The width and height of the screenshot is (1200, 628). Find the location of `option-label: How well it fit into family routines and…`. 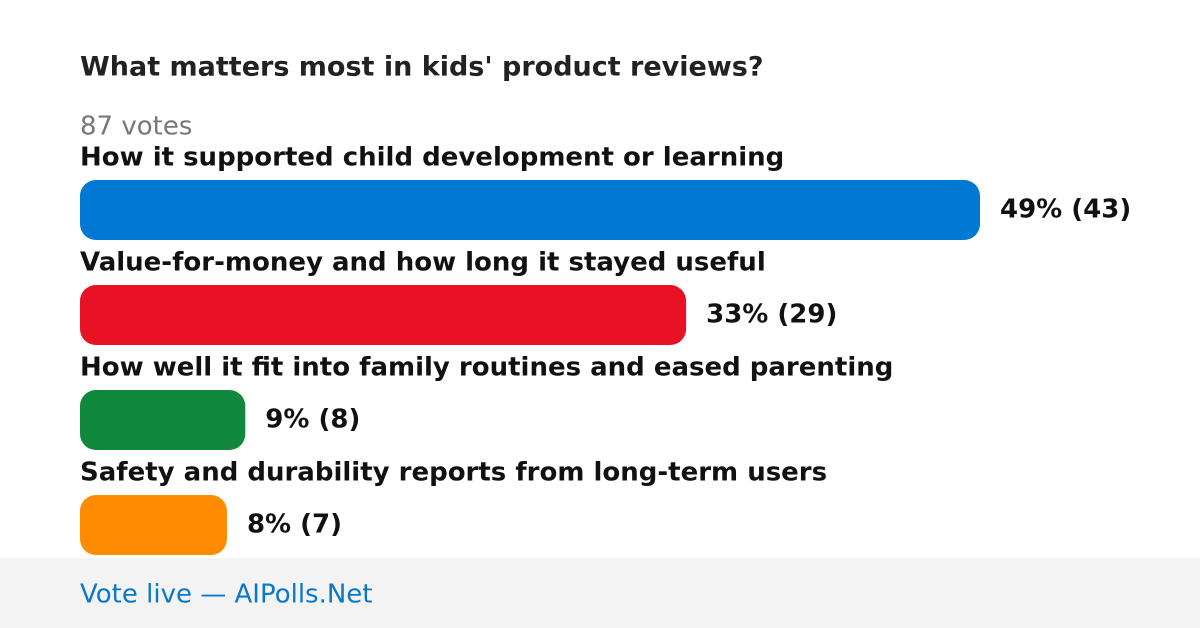

option-label: How well it fit into family routines and… is located at coordinates (486, 368).